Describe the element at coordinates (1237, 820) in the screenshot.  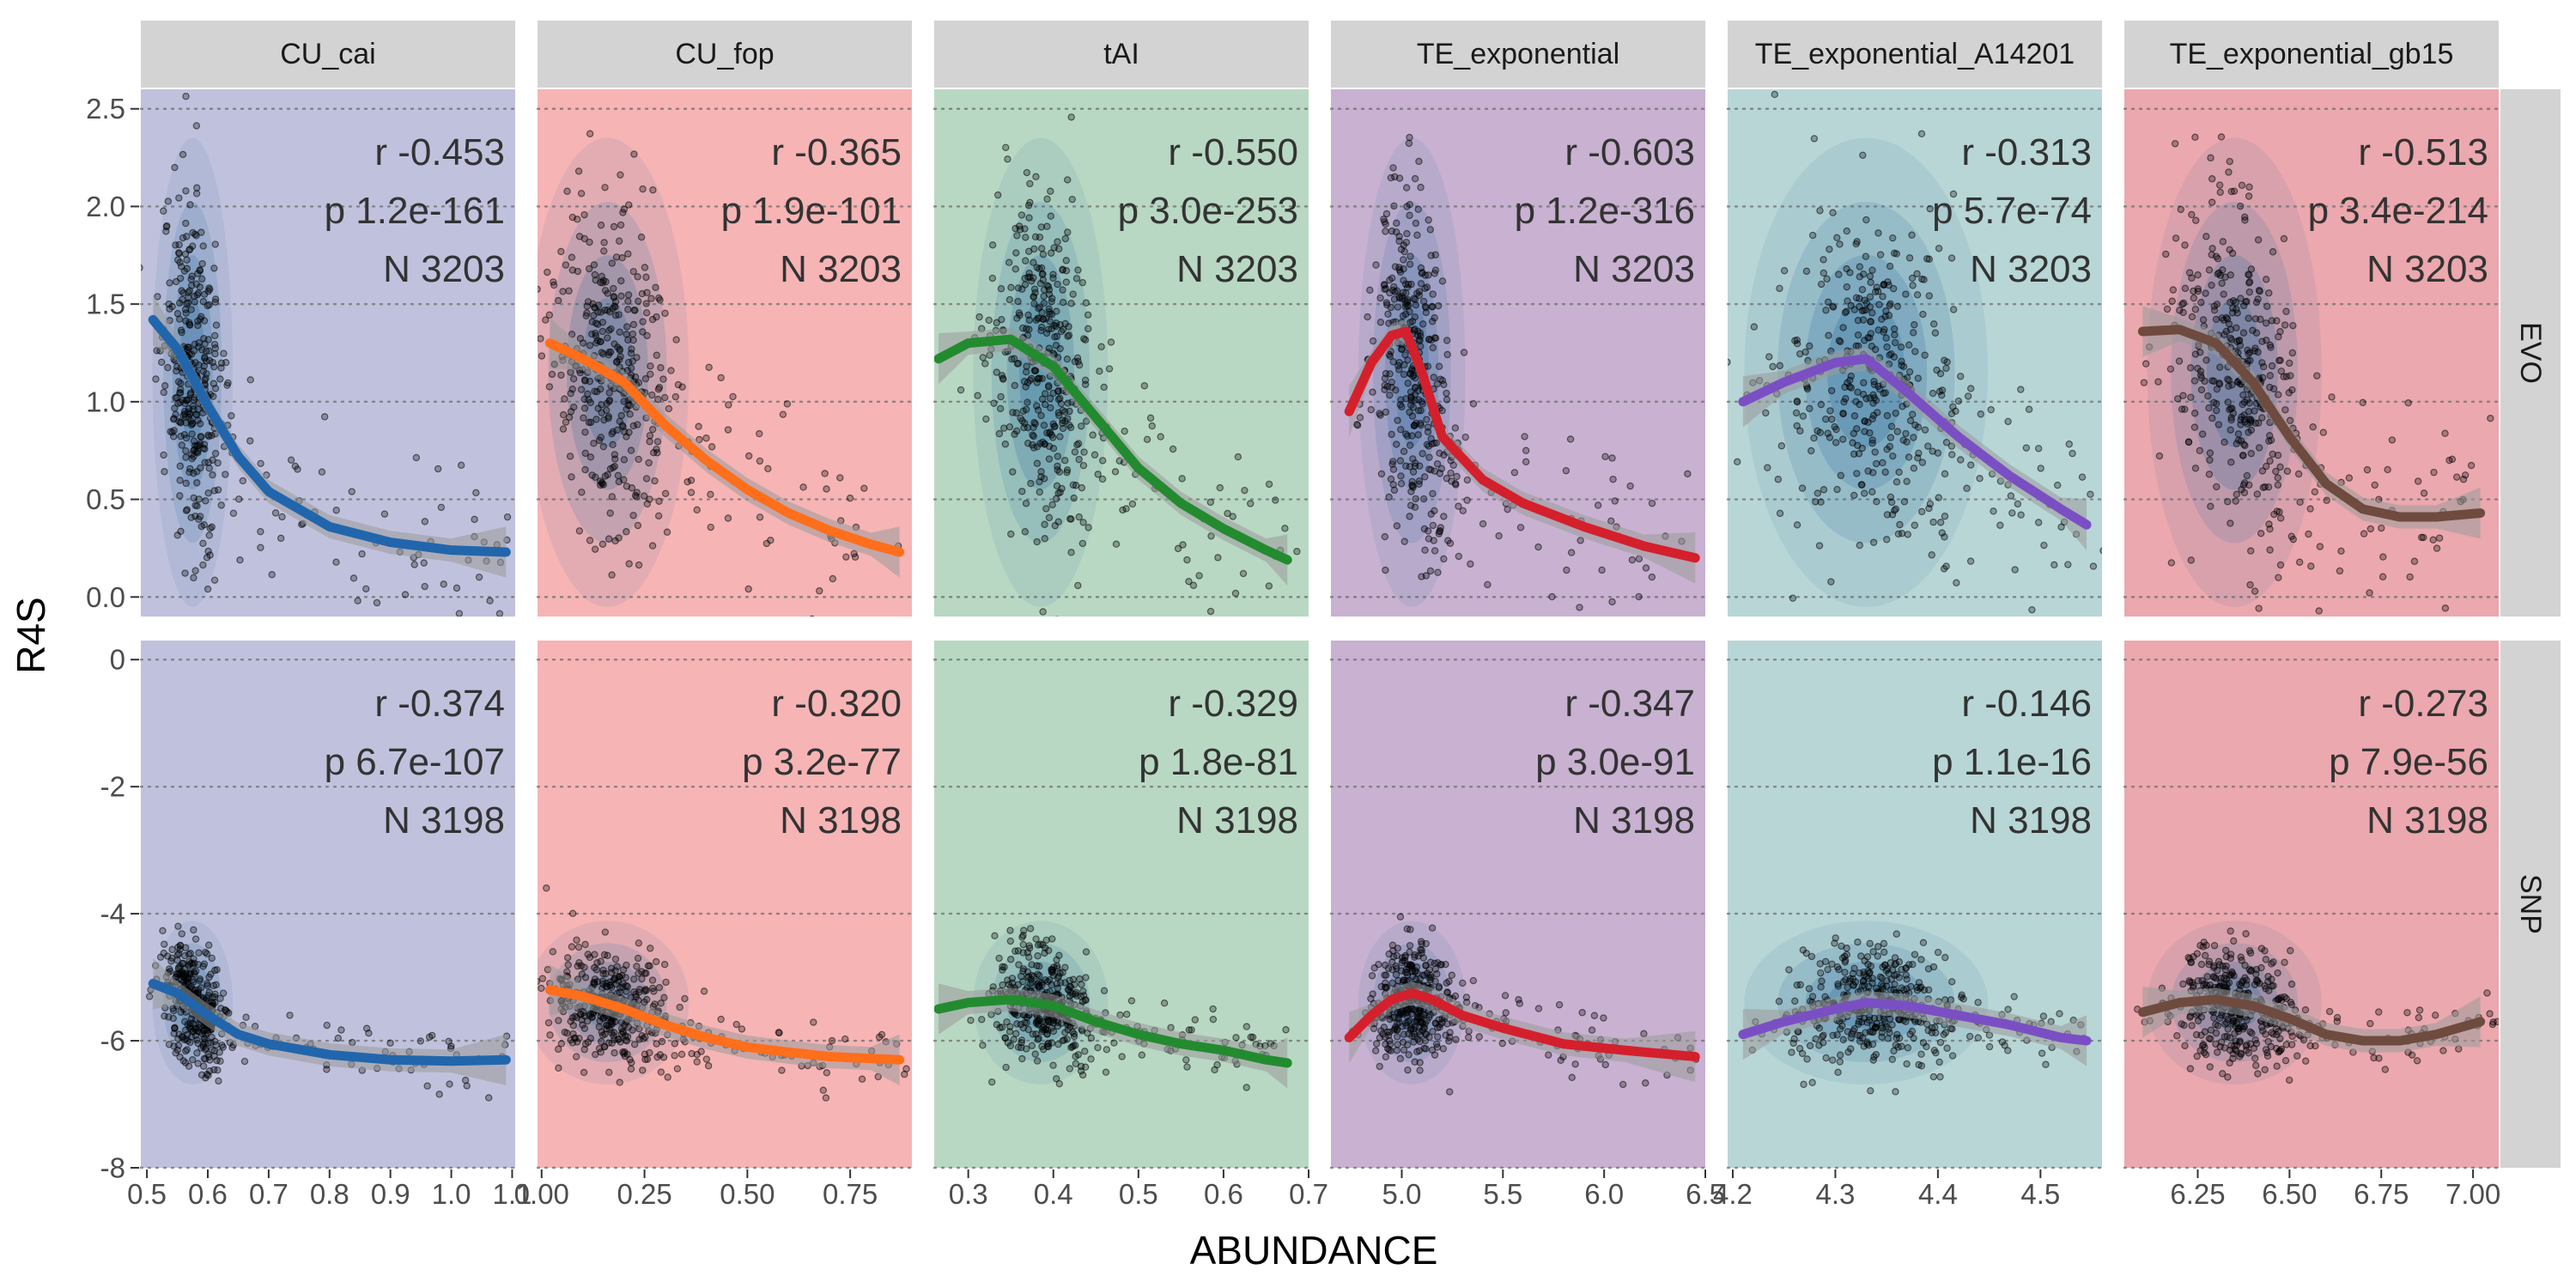
I see `stat-n: N 3198` at that location.